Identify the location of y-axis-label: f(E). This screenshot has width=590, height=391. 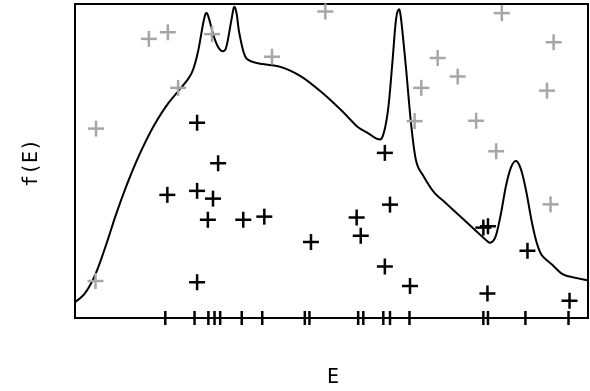
(30, 163).